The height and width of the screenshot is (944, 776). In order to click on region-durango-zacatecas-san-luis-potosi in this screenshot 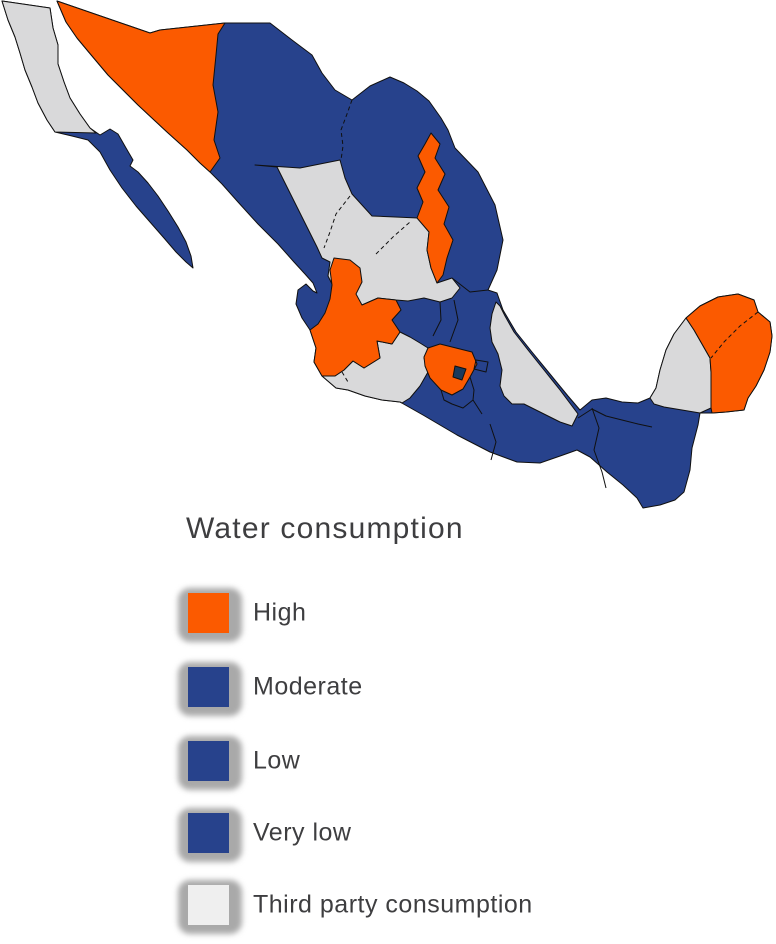, I will do `click(357, 232)`.